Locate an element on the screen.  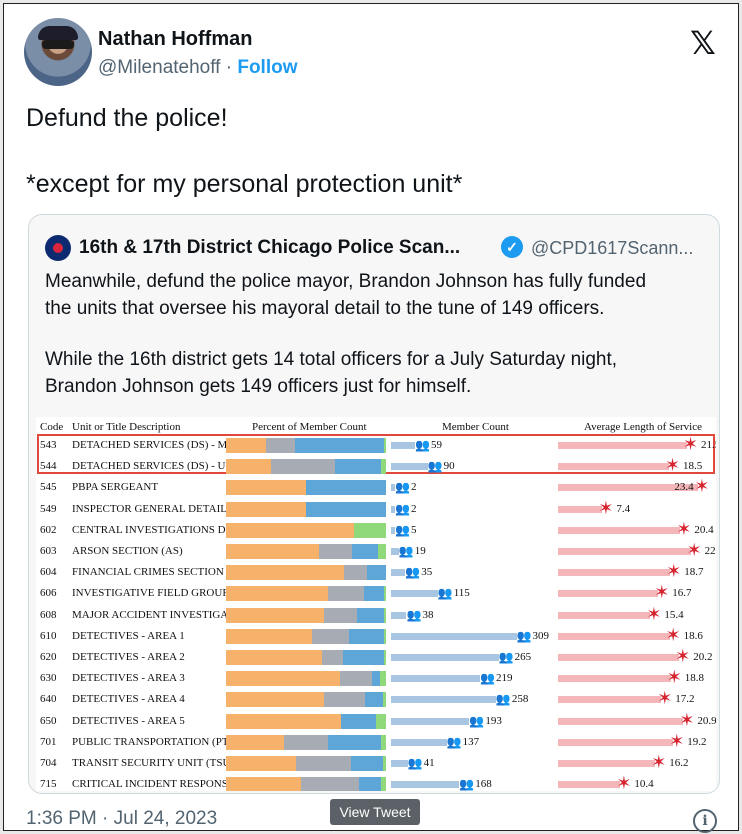
member-count-value: 90 is located at coordinates (449, 466).